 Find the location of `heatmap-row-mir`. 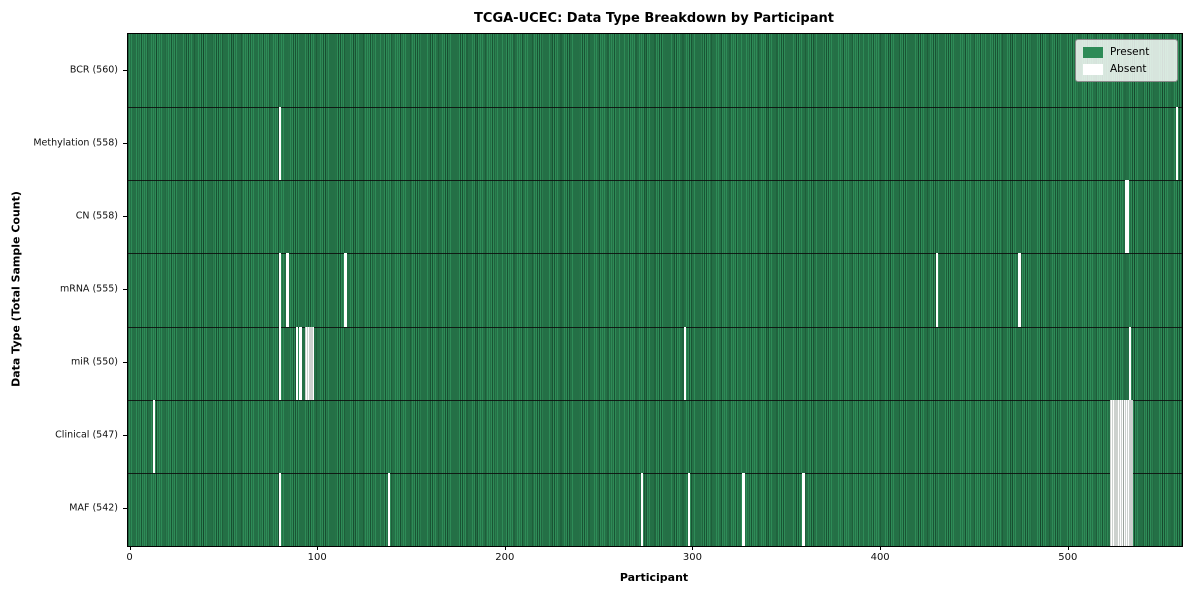

heatmap-row-mir is located at coordinates (655, 363).